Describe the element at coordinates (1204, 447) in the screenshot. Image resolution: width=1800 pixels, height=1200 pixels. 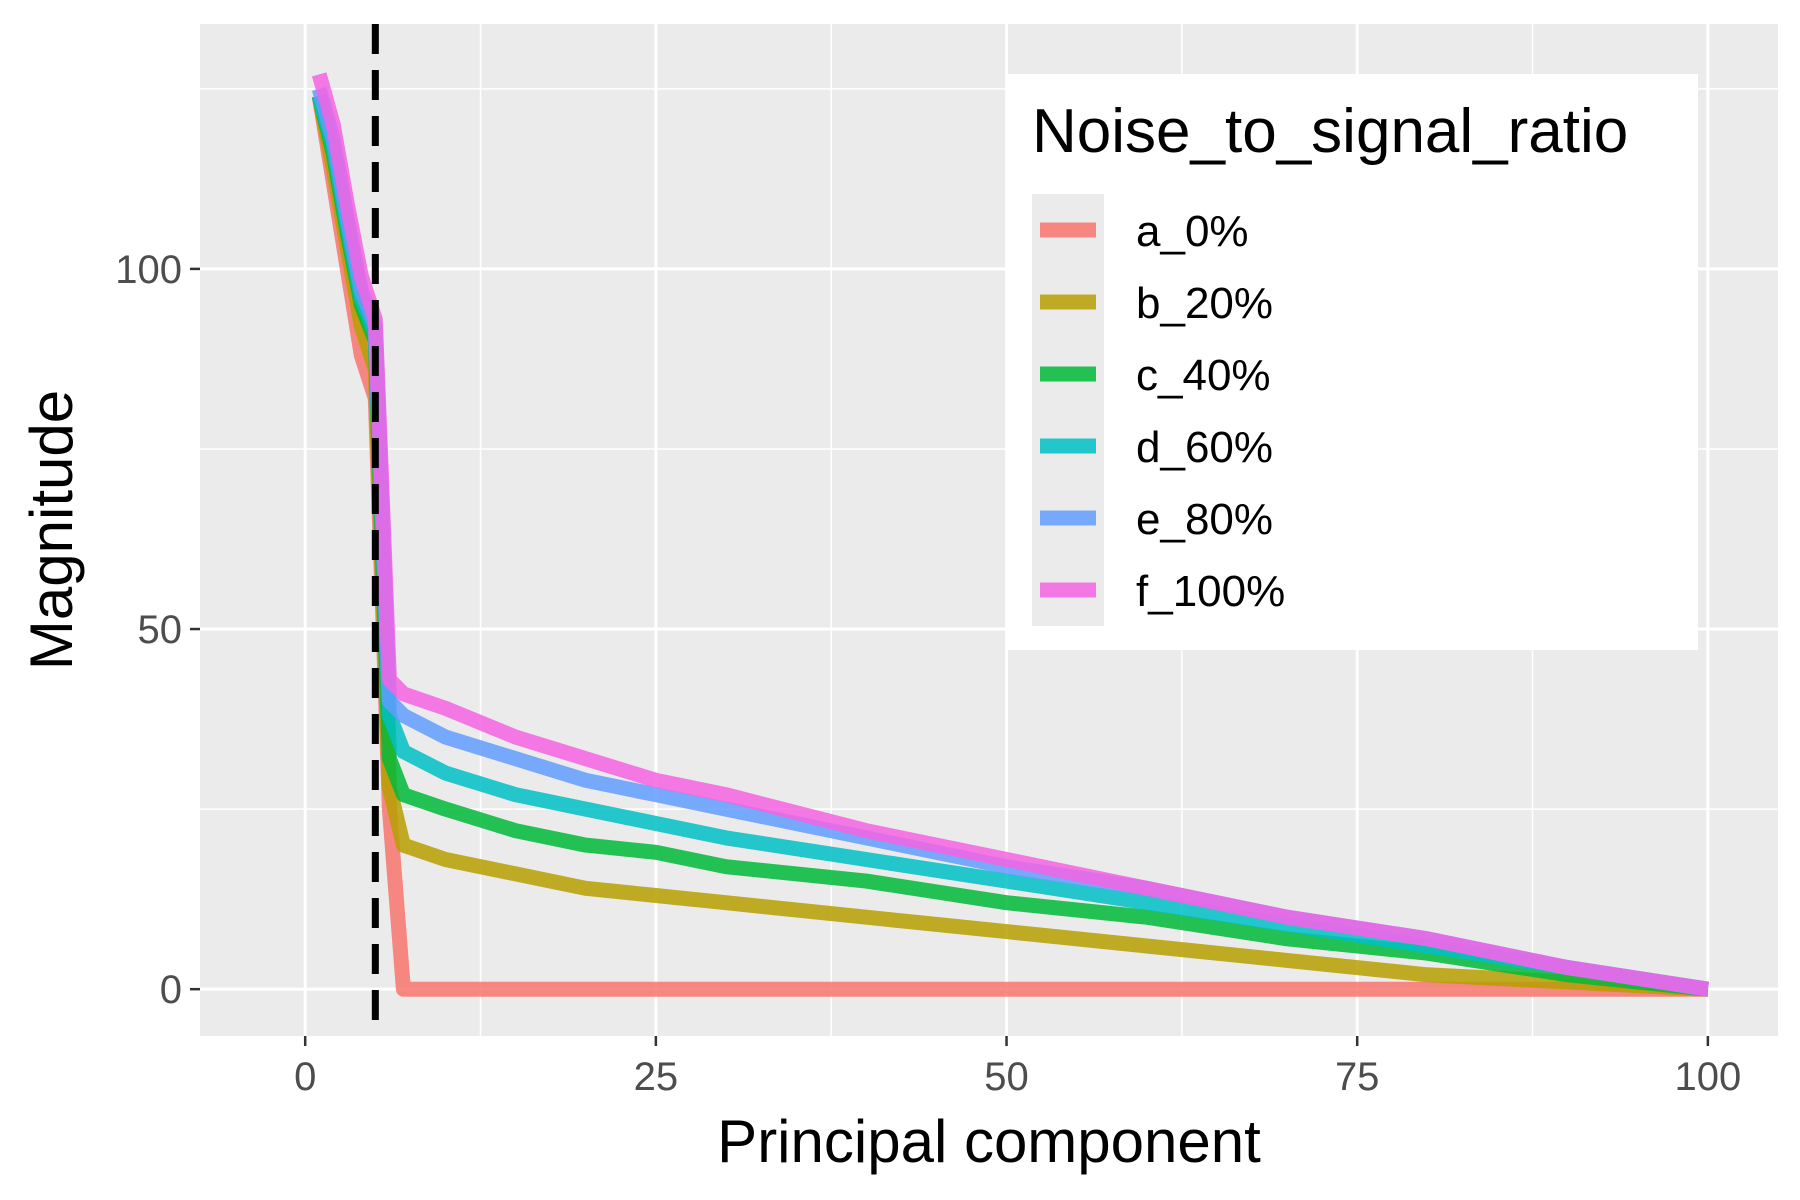
I see `legend-label-d_60%: d_60%` at that location.